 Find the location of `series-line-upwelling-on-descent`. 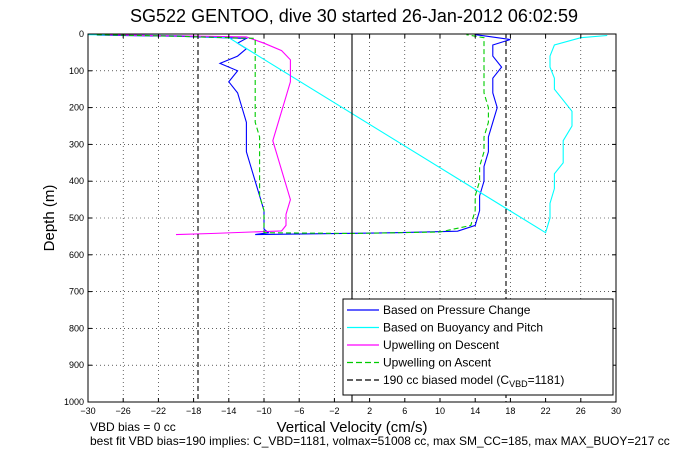

series-line-upwelling-on-descent is located at coordinates (198, 135).